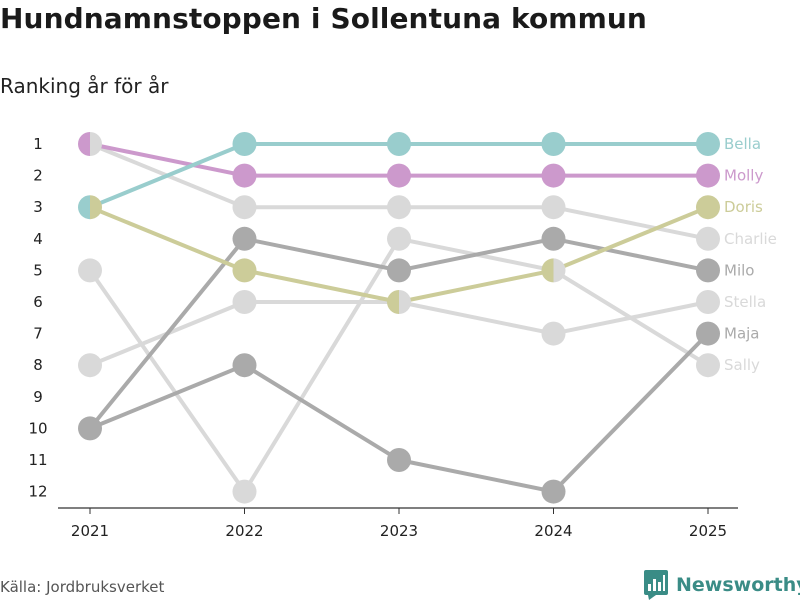  I want to click on y-tick-label: 9, so click(38, 397).